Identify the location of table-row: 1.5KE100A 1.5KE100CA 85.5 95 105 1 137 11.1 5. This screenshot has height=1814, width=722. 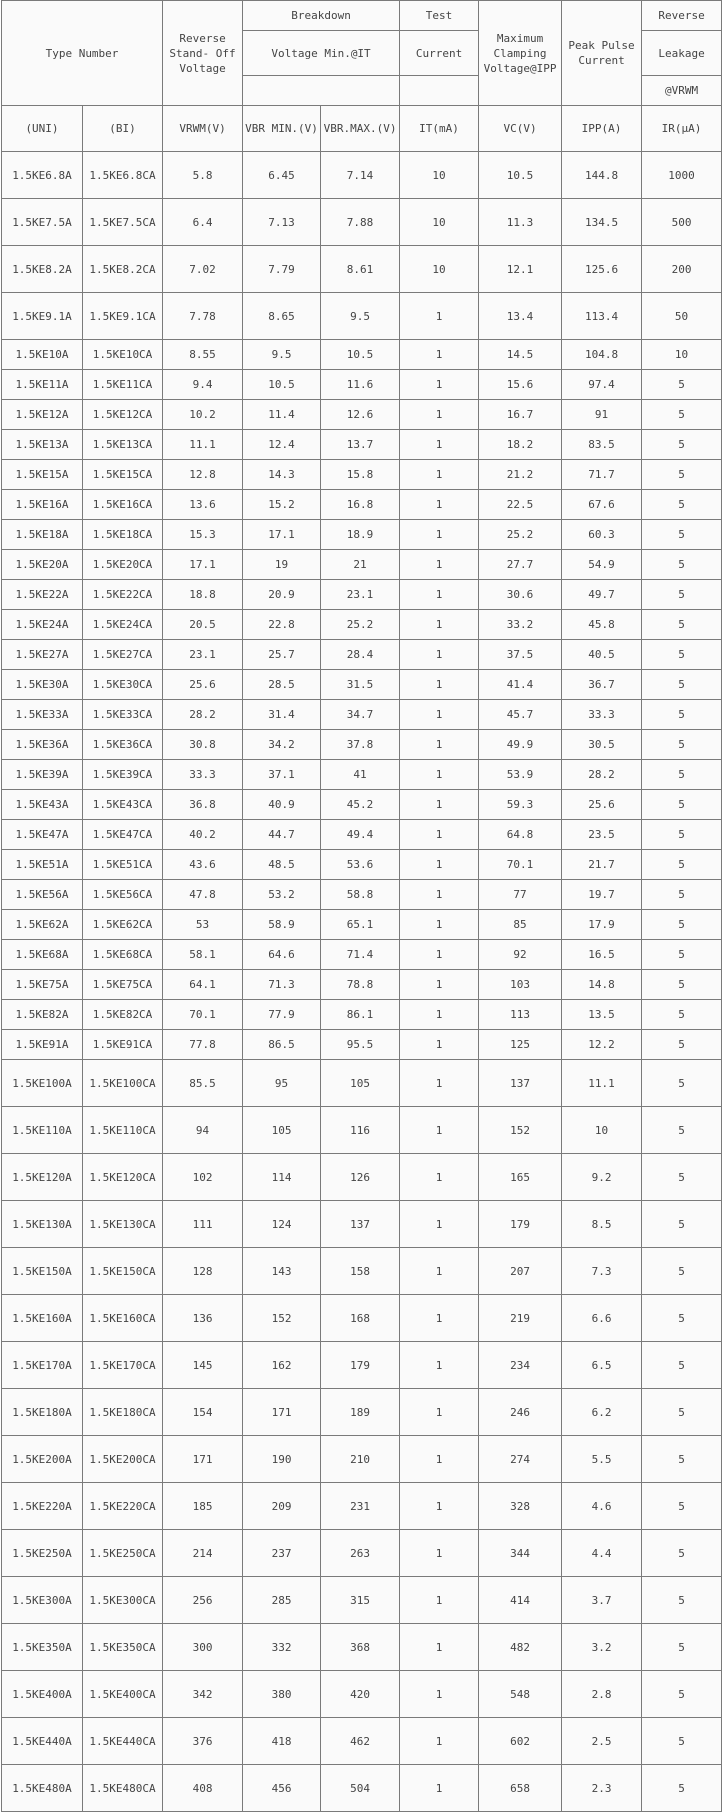
(361, 1083).